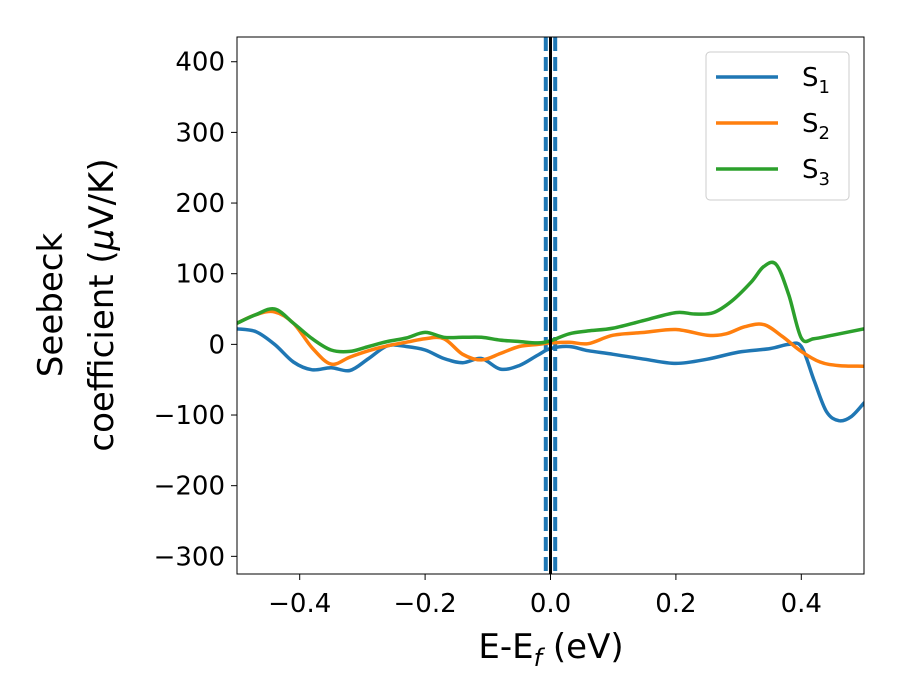 This screenshot has width=900, height=700. What do you see at coordinates (550, 649) in the screenshot?
I see `x-axis-label: E-Ef (eV)` at bounding box center [550, 649].